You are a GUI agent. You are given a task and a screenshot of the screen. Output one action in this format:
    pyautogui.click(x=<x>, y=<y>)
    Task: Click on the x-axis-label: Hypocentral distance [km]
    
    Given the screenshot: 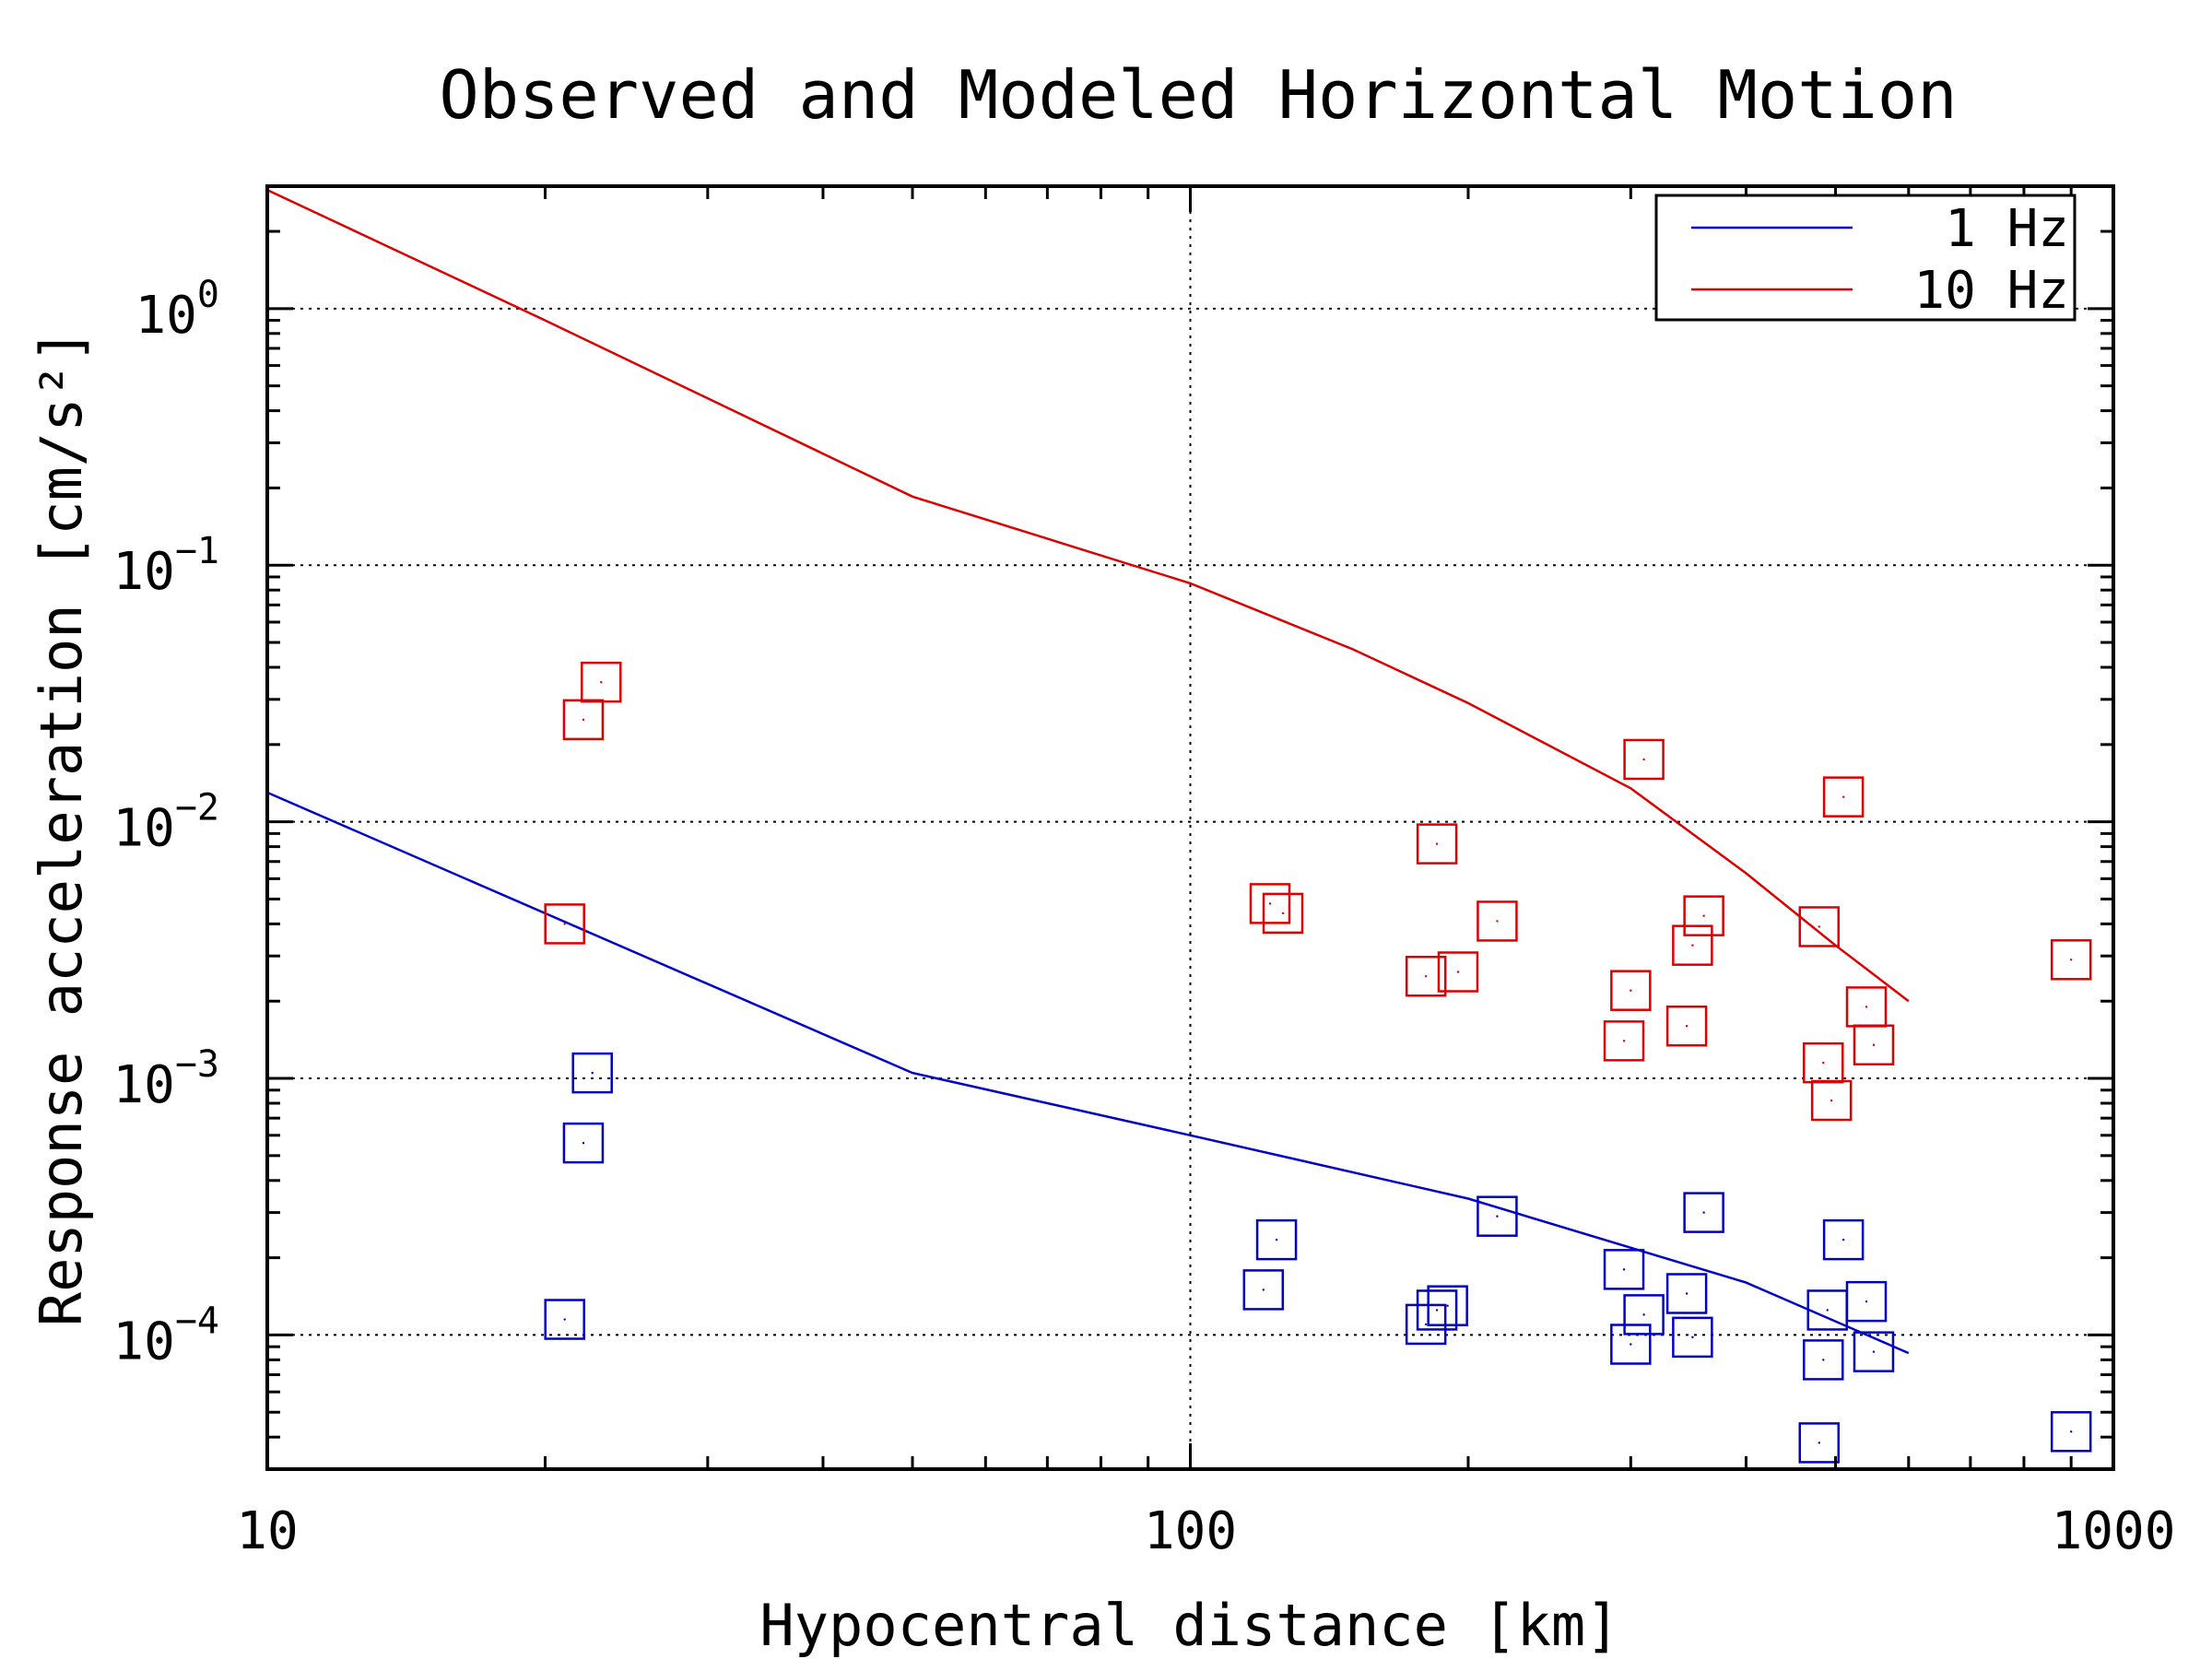 What is the action you would take?
    pyautogui.click(x=1189, y=1625)
    